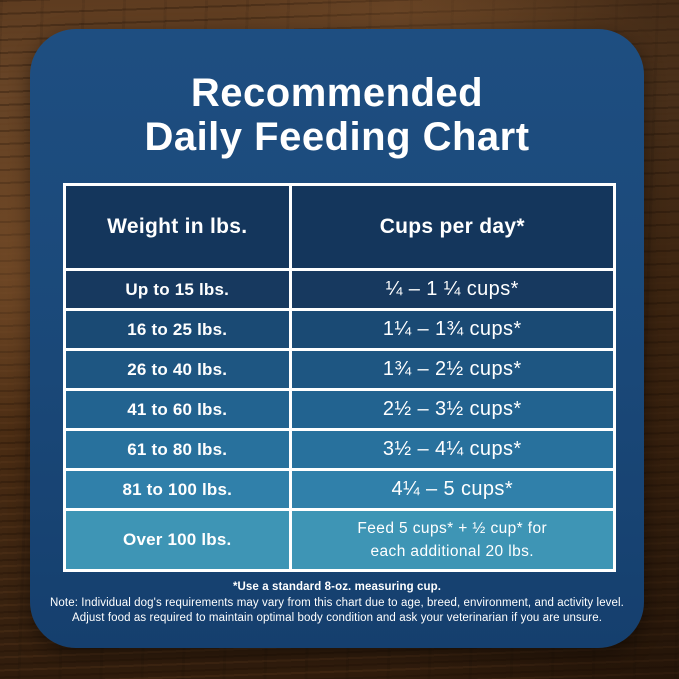  Describe the element at coordinates (177, 409) in the screenshot. I see `weight-cell: 41 to 60 lbs.` at that location.